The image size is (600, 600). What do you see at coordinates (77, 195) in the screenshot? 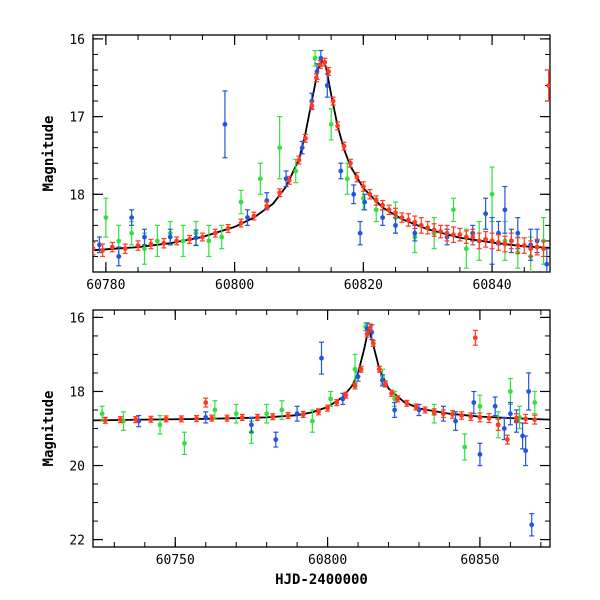
I see `y-tick-label: 18` at bounding box center [77, 195].